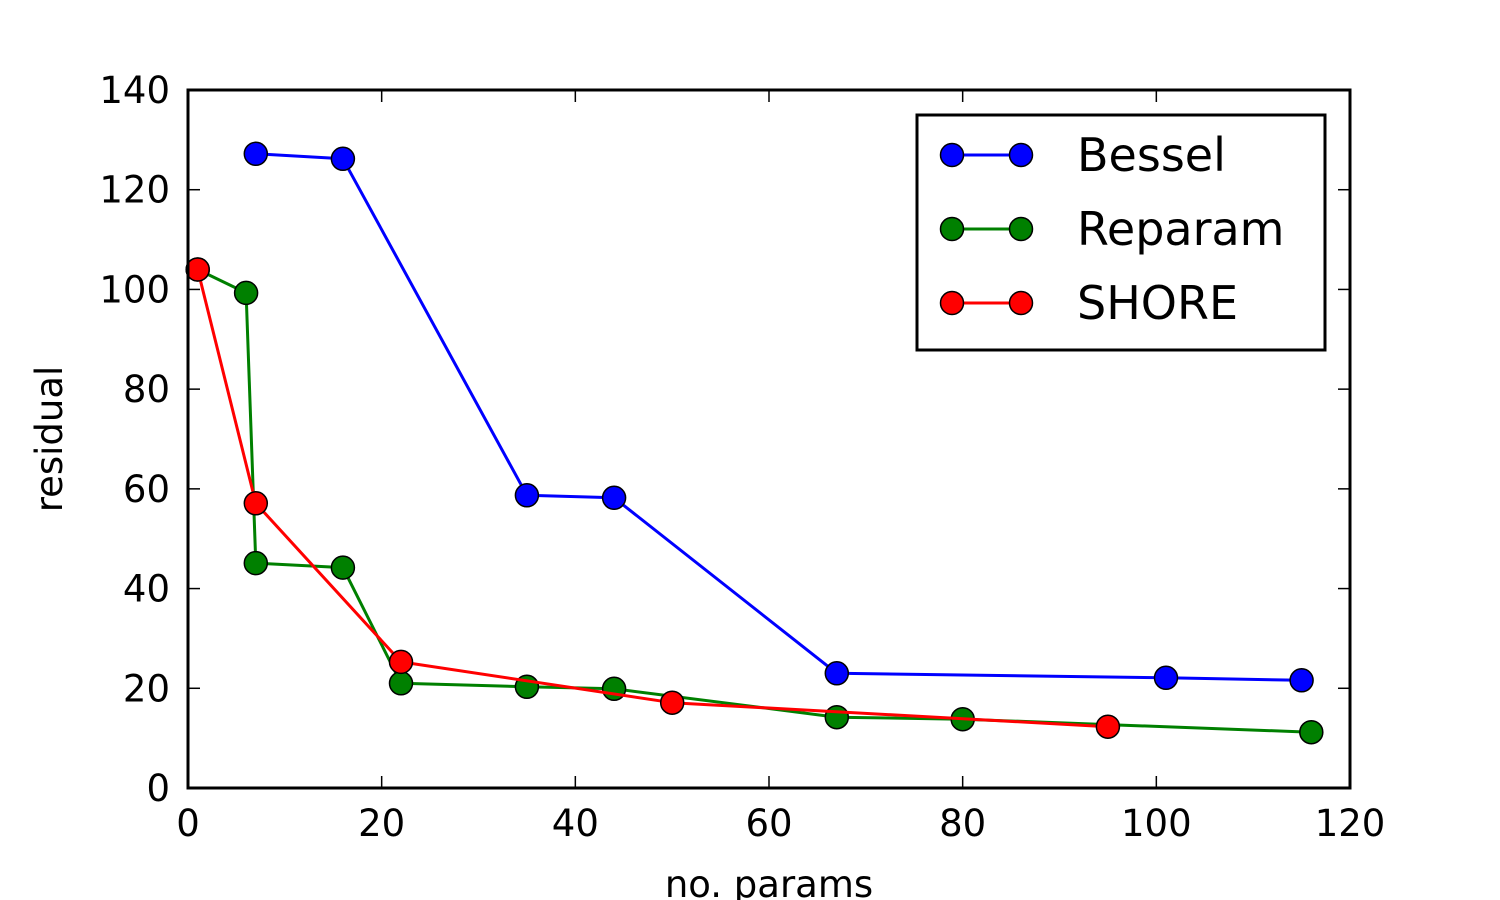 Image resolution: width=1500 pixels, height=900 pixels. Describe the element at coordinates (1151, 155) in the screenshot. I see `legend-label-bessel: Bessel` at that location.